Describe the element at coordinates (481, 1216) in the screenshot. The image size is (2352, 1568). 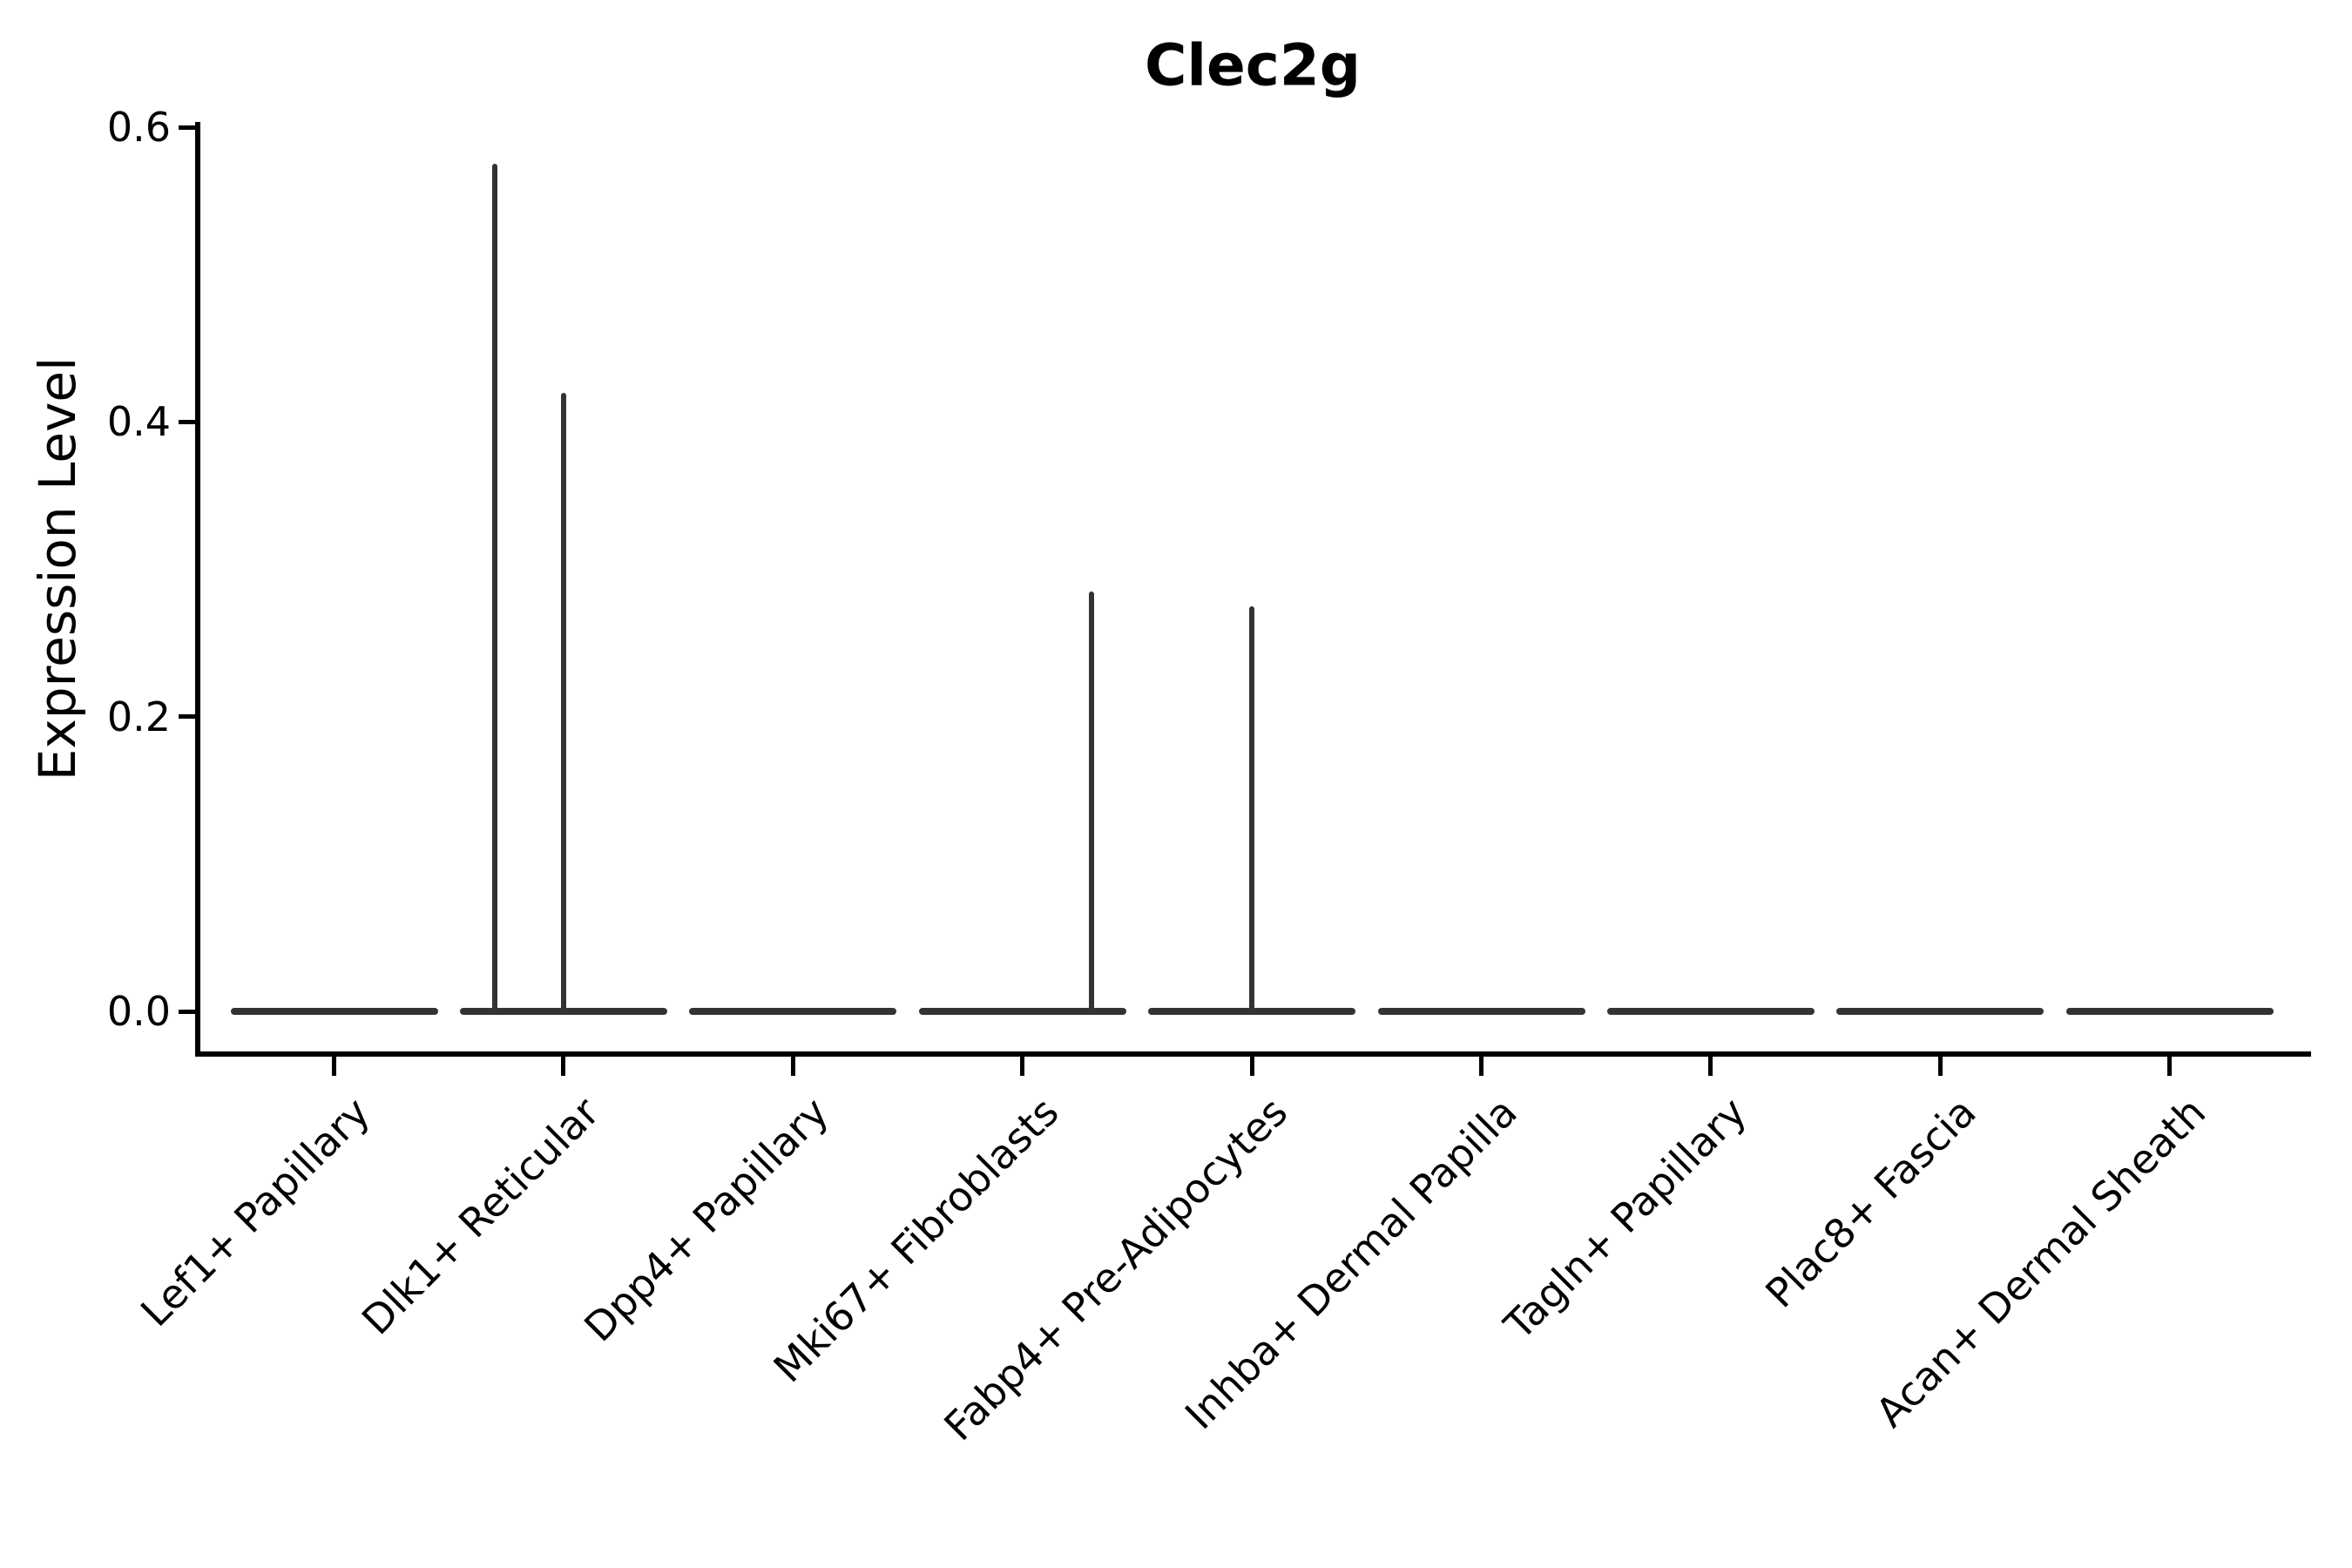
I see `x-tick-label: Dlk1+ Reticular` at that location.